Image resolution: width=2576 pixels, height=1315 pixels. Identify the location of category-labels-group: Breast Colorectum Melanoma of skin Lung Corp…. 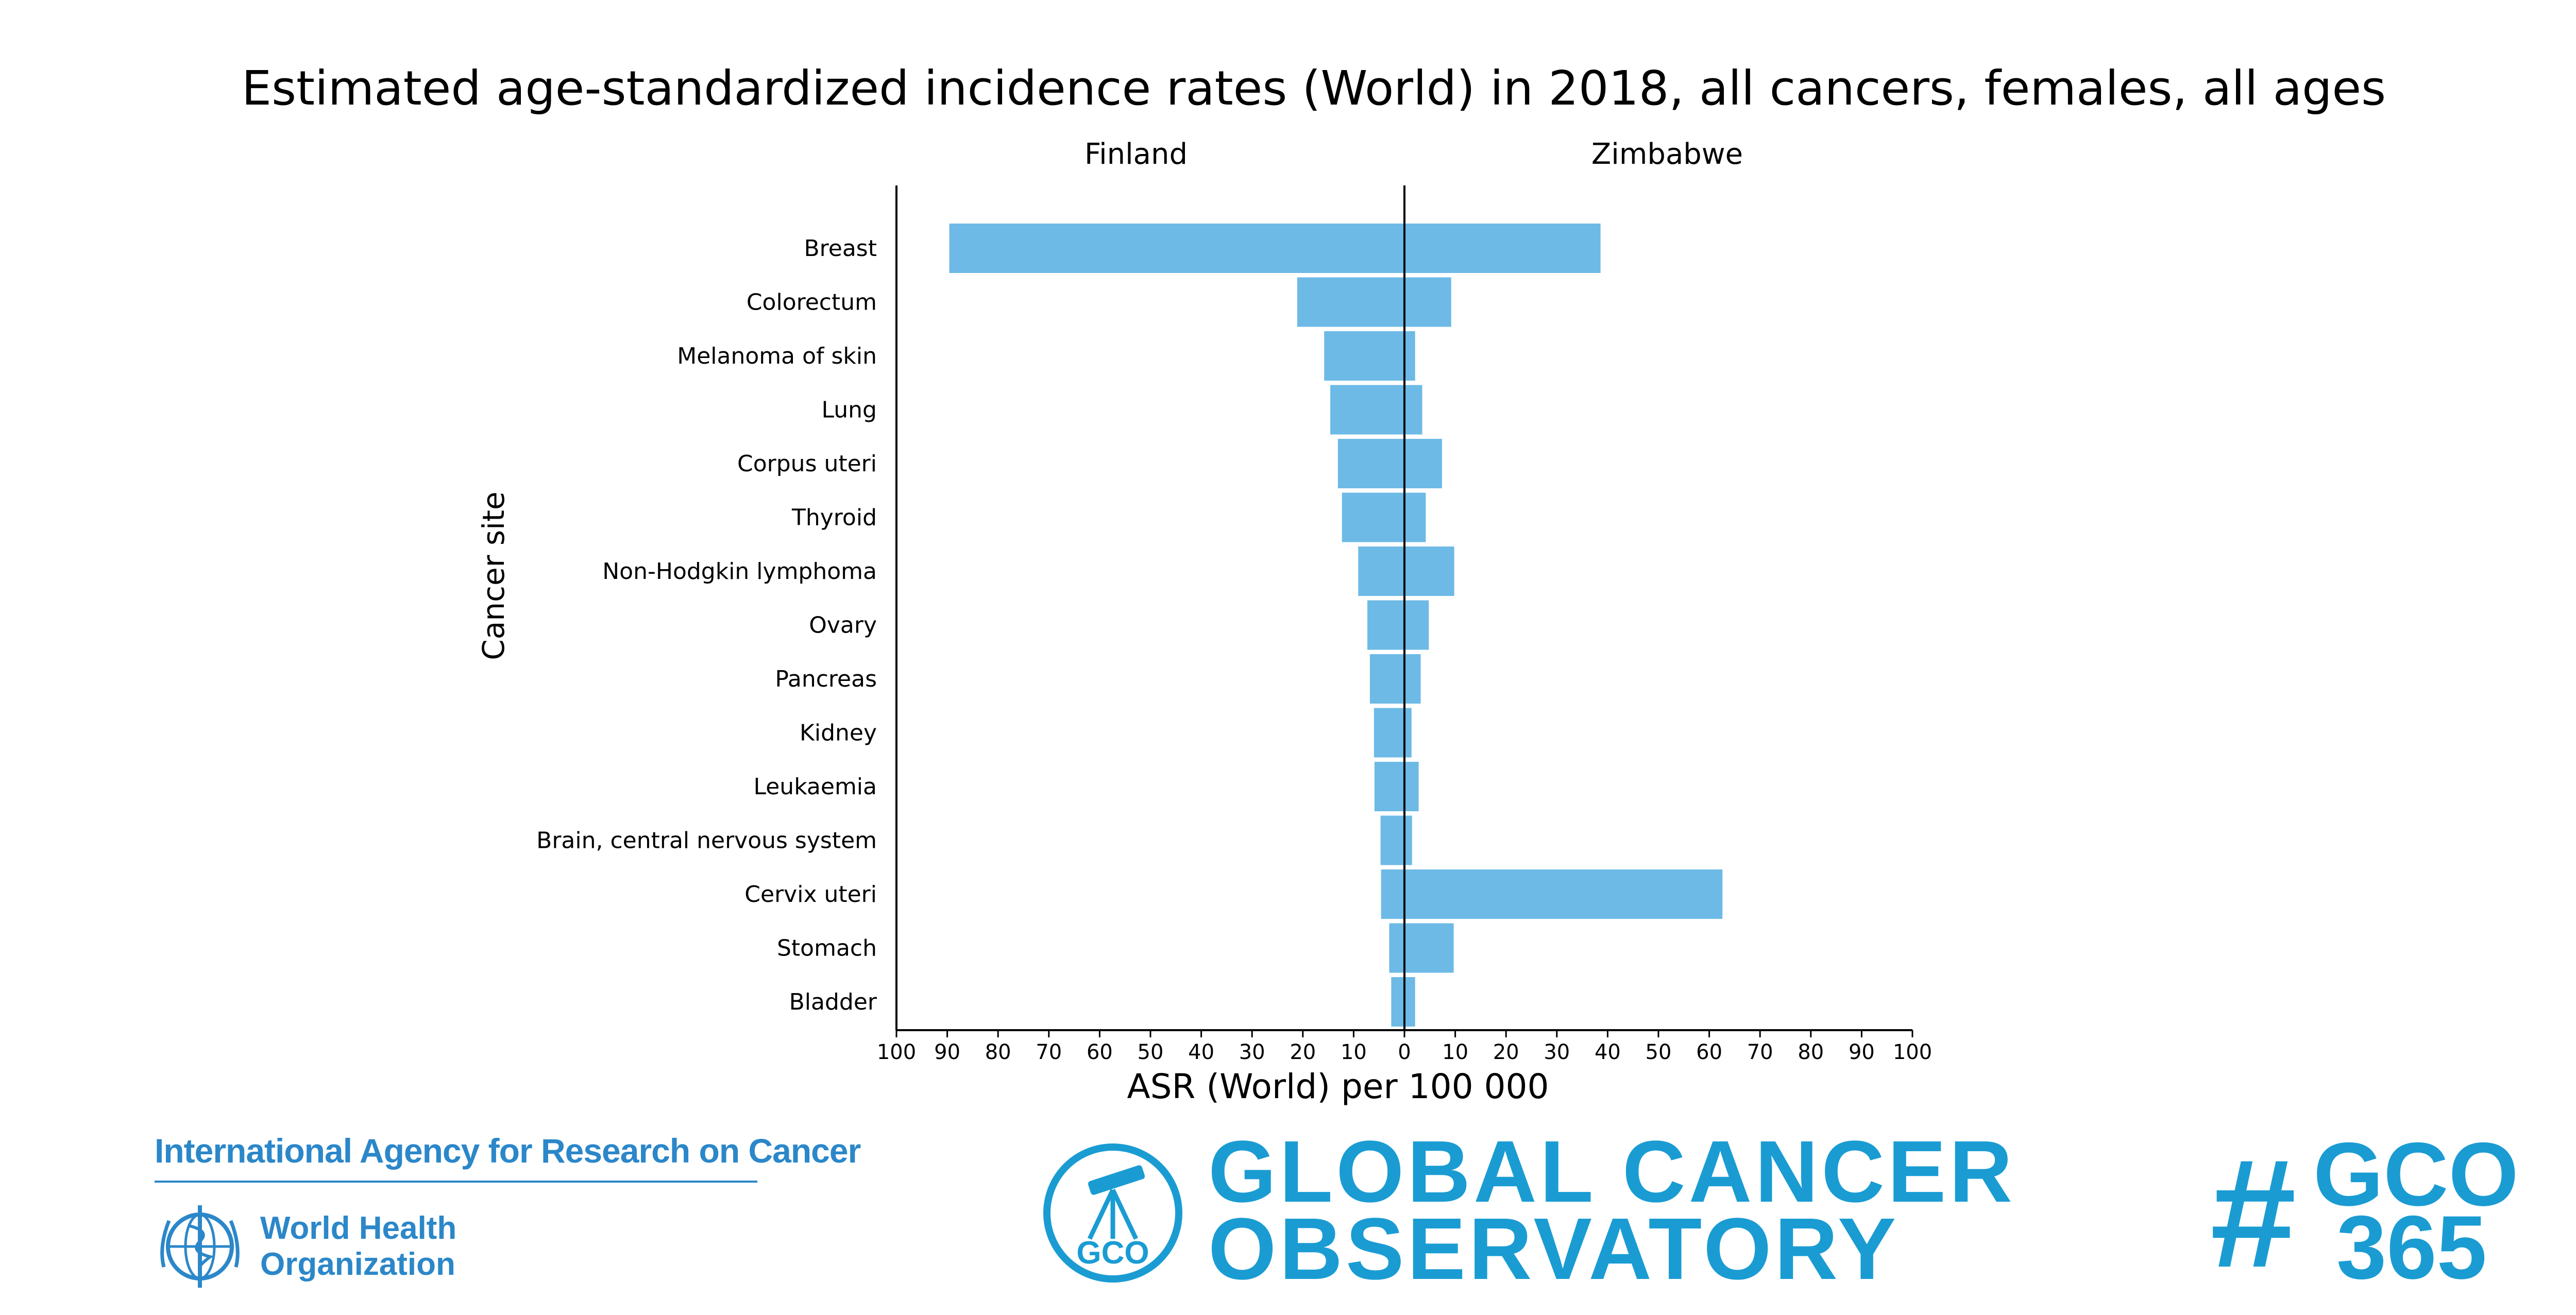
(706, 625).